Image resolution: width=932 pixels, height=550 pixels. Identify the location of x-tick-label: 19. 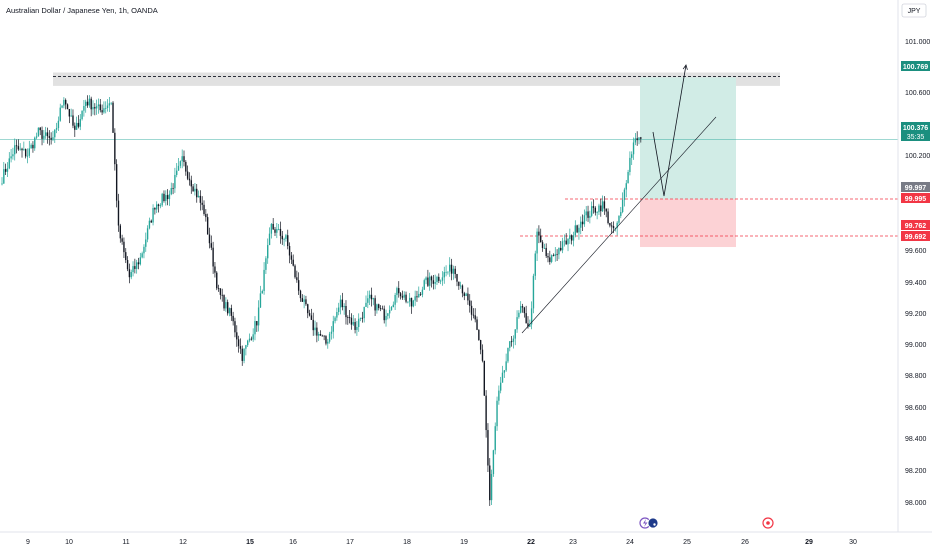
(464, 542).